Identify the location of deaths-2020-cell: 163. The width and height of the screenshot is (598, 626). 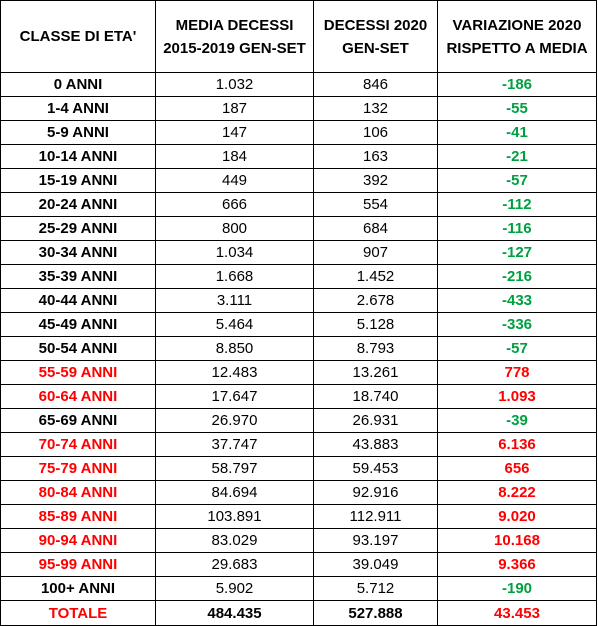
(375, 156).